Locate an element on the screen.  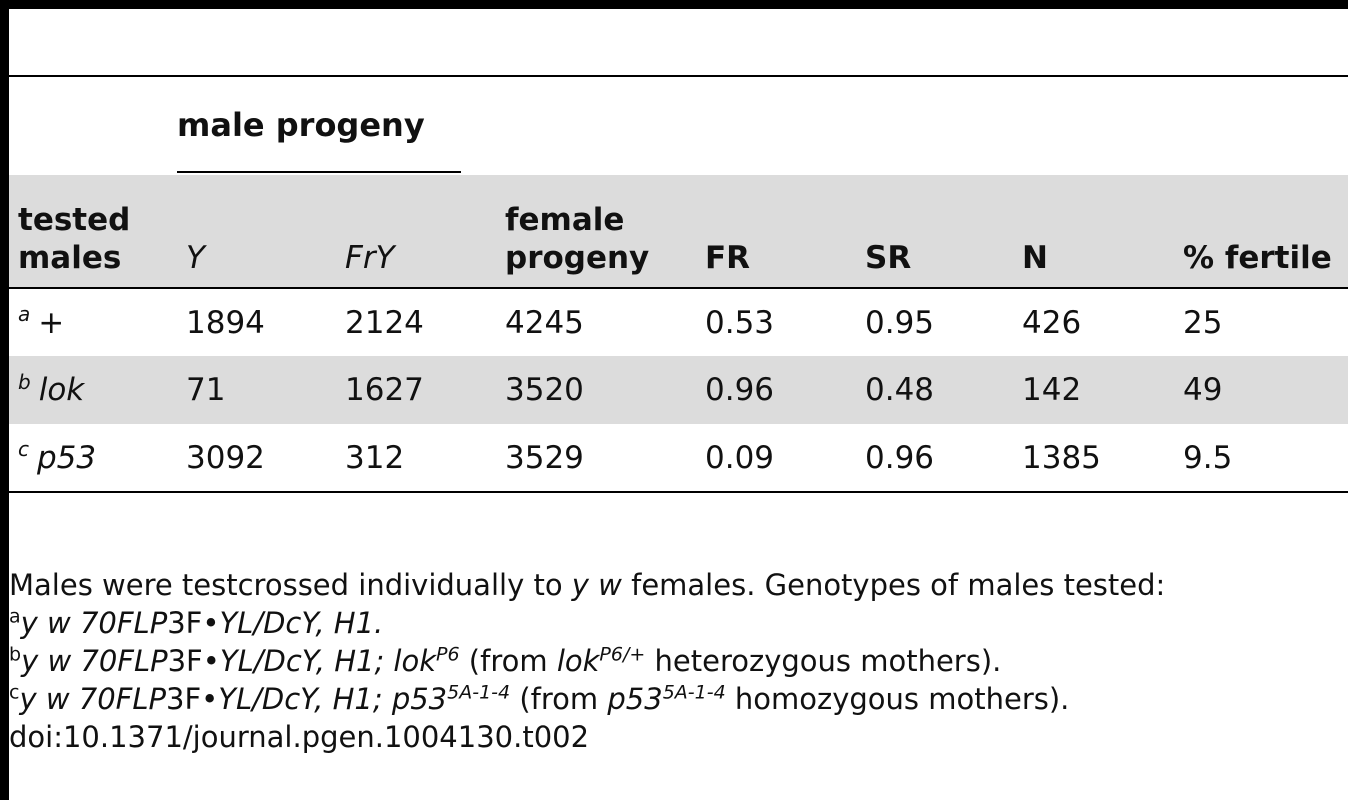
footnote-text: homozygous mothers). is located at coordinates (897, 699).